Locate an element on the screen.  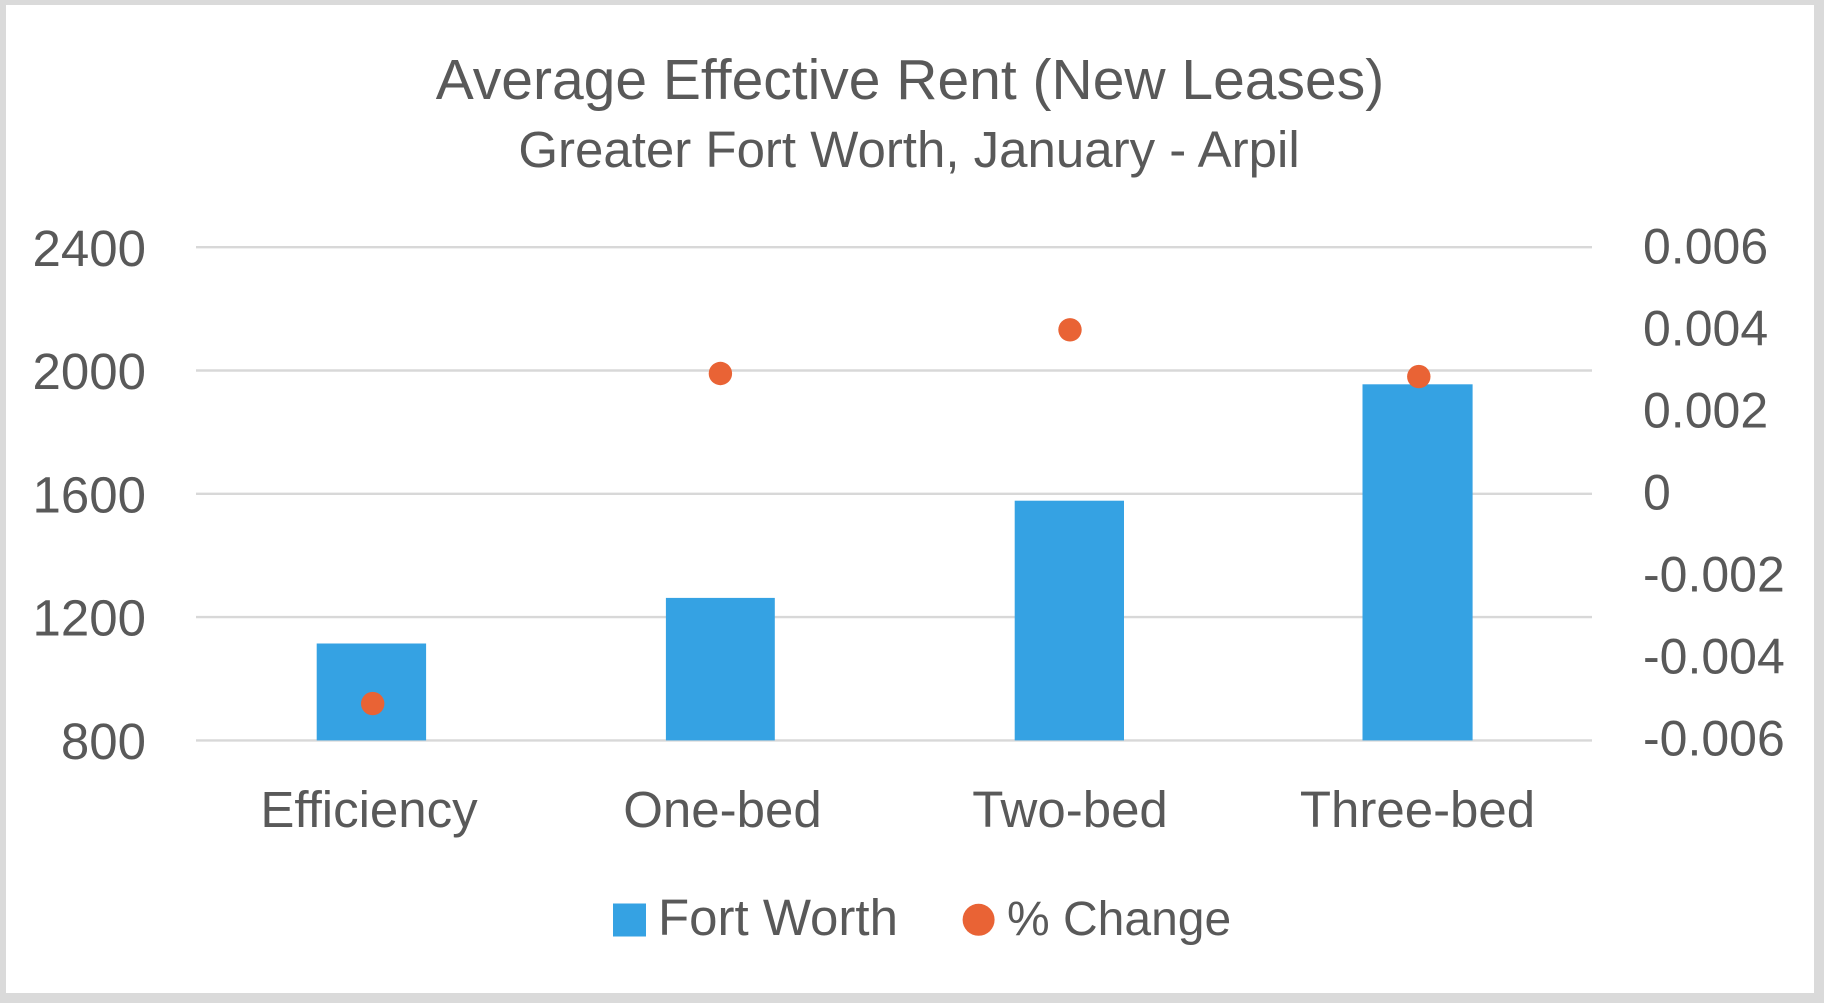
svg-text: Three-bed is located at coordinates (1417, 809).